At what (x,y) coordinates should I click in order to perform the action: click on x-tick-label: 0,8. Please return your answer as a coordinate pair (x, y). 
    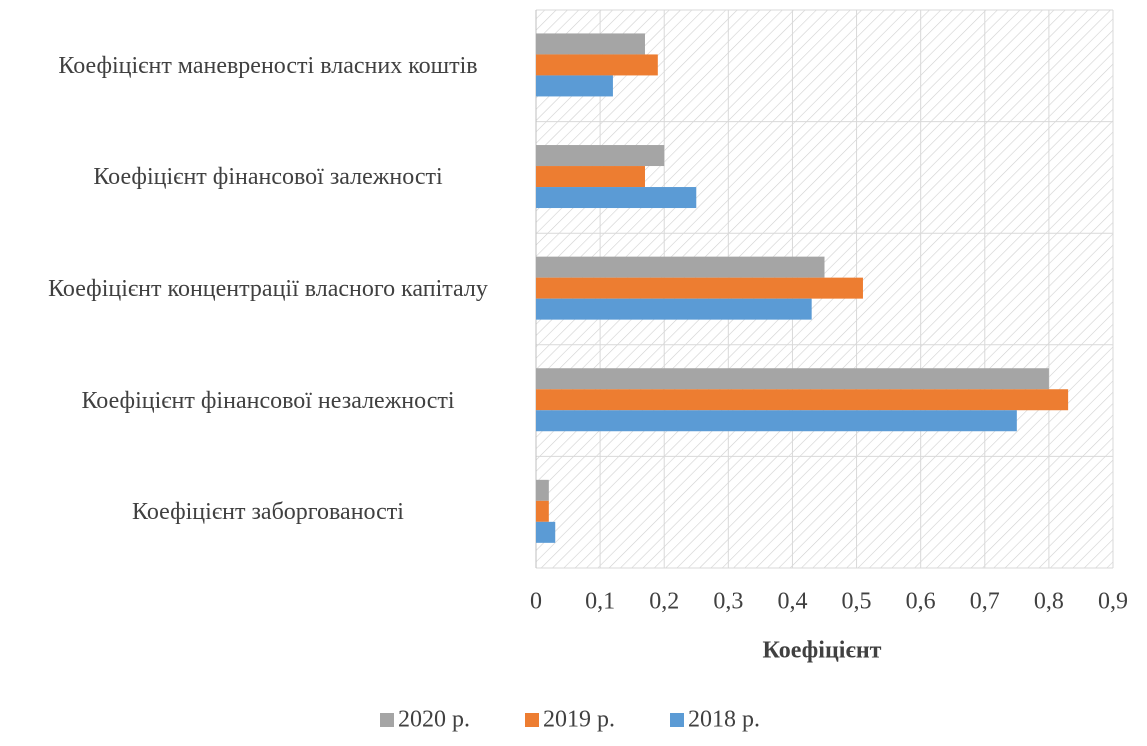
    Looking at the image, I should click on (1049, 602).